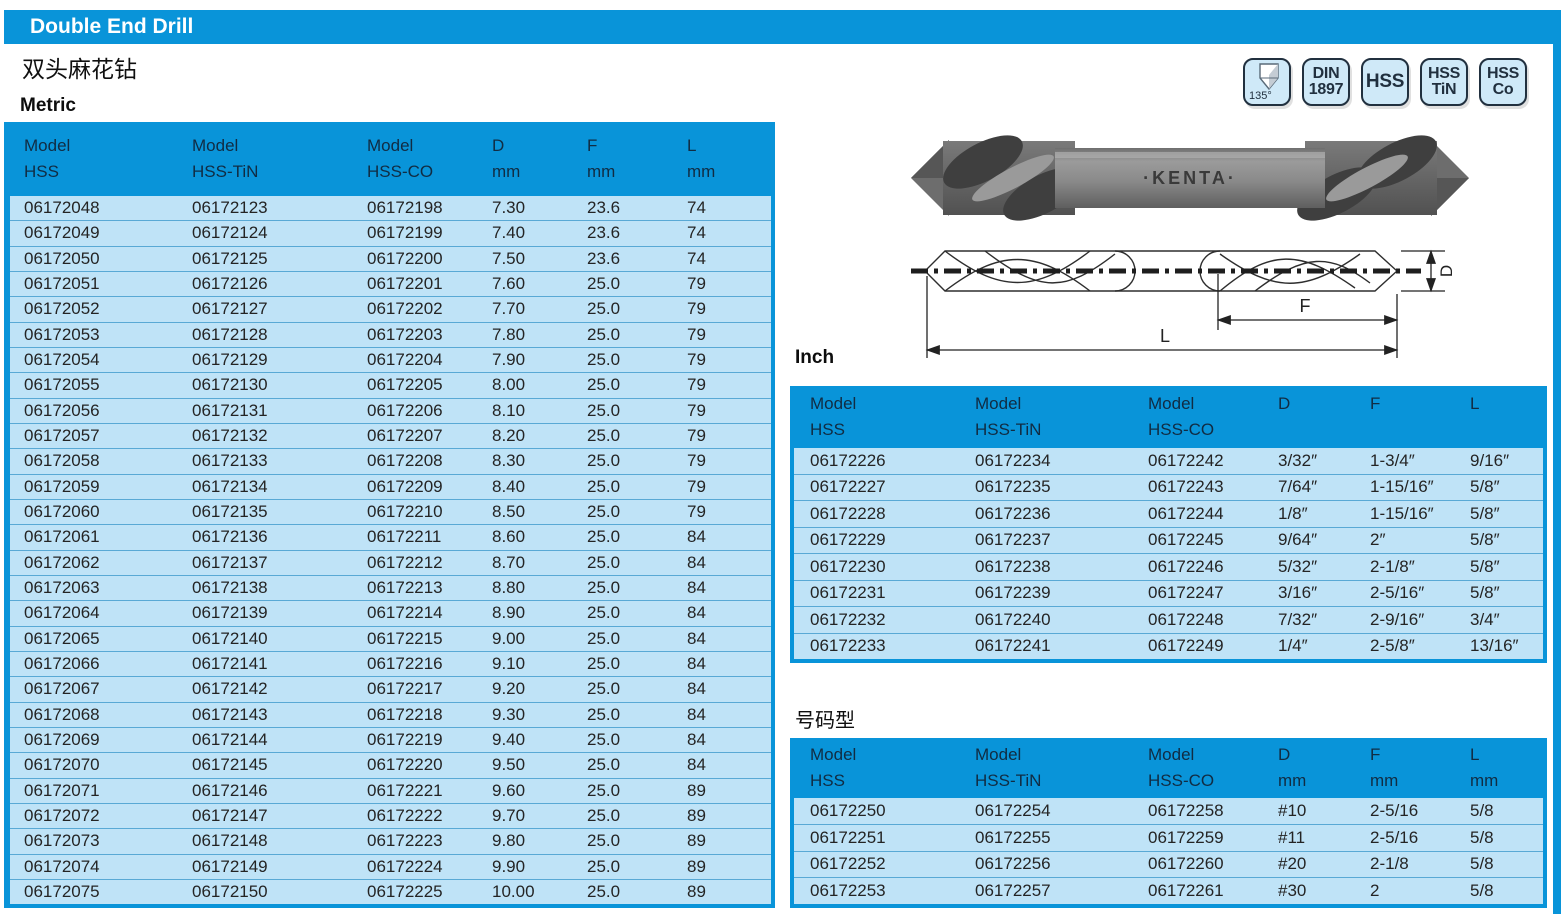  What do you see at coordinates (1308, 417) in the screenshot?
I see `column-header: D` at bounding box center [1308, 417].